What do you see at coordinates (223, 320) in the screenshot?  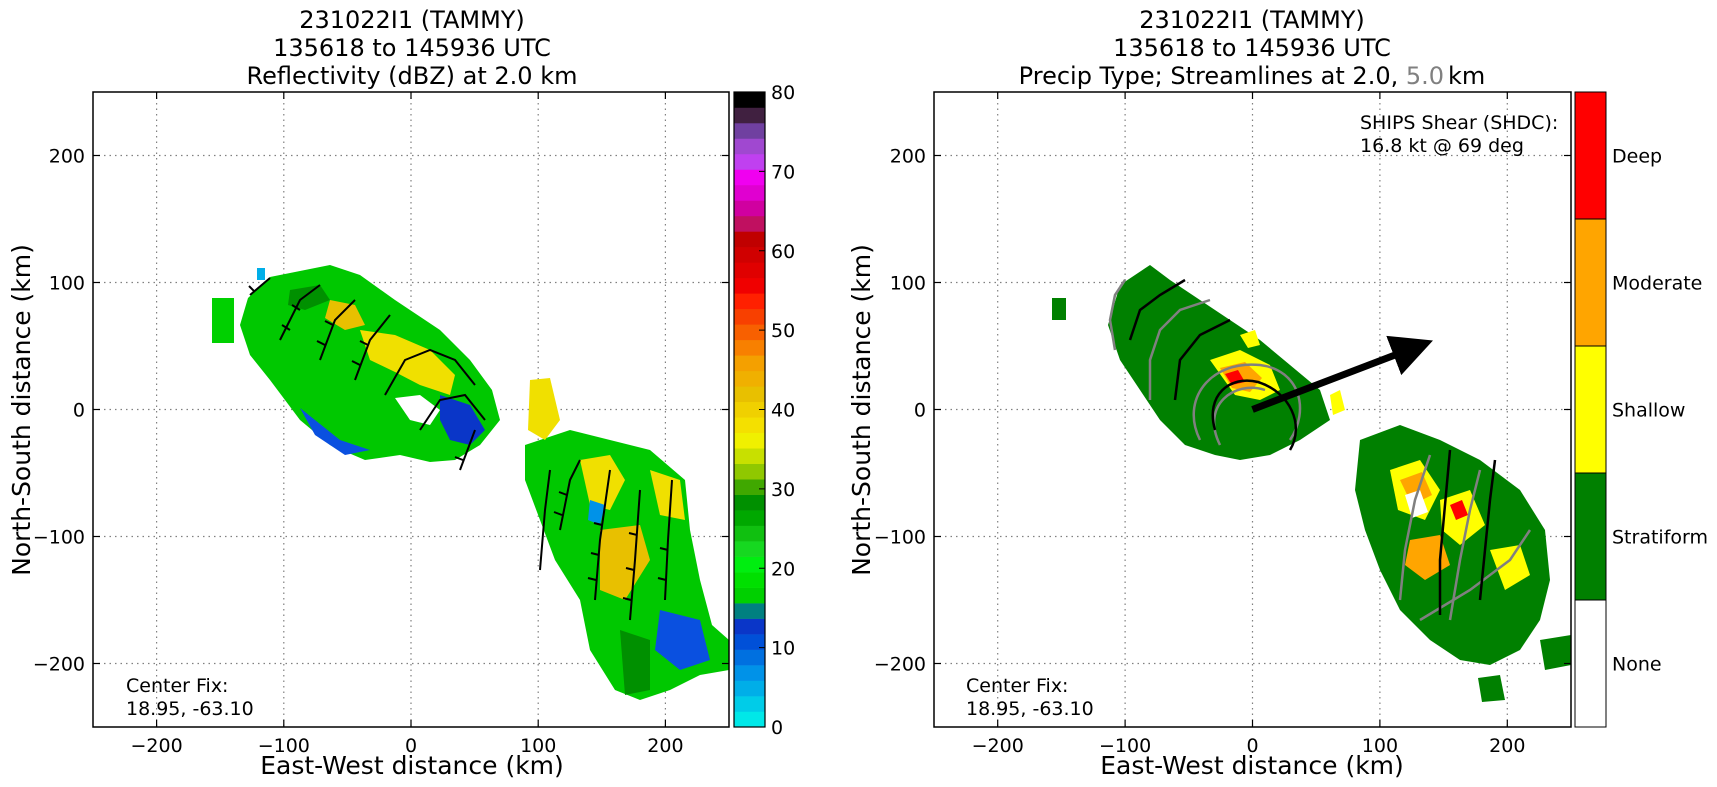 I see `echo-west-fragment` at bounding box center [223, 320].